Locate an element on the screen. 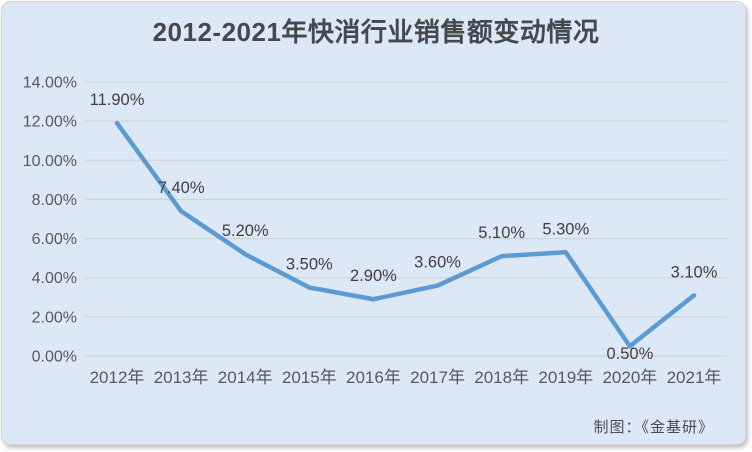 This screenshot has width=752, height=452. data-point-label: 0.50% is located at coordinates (629, 354).